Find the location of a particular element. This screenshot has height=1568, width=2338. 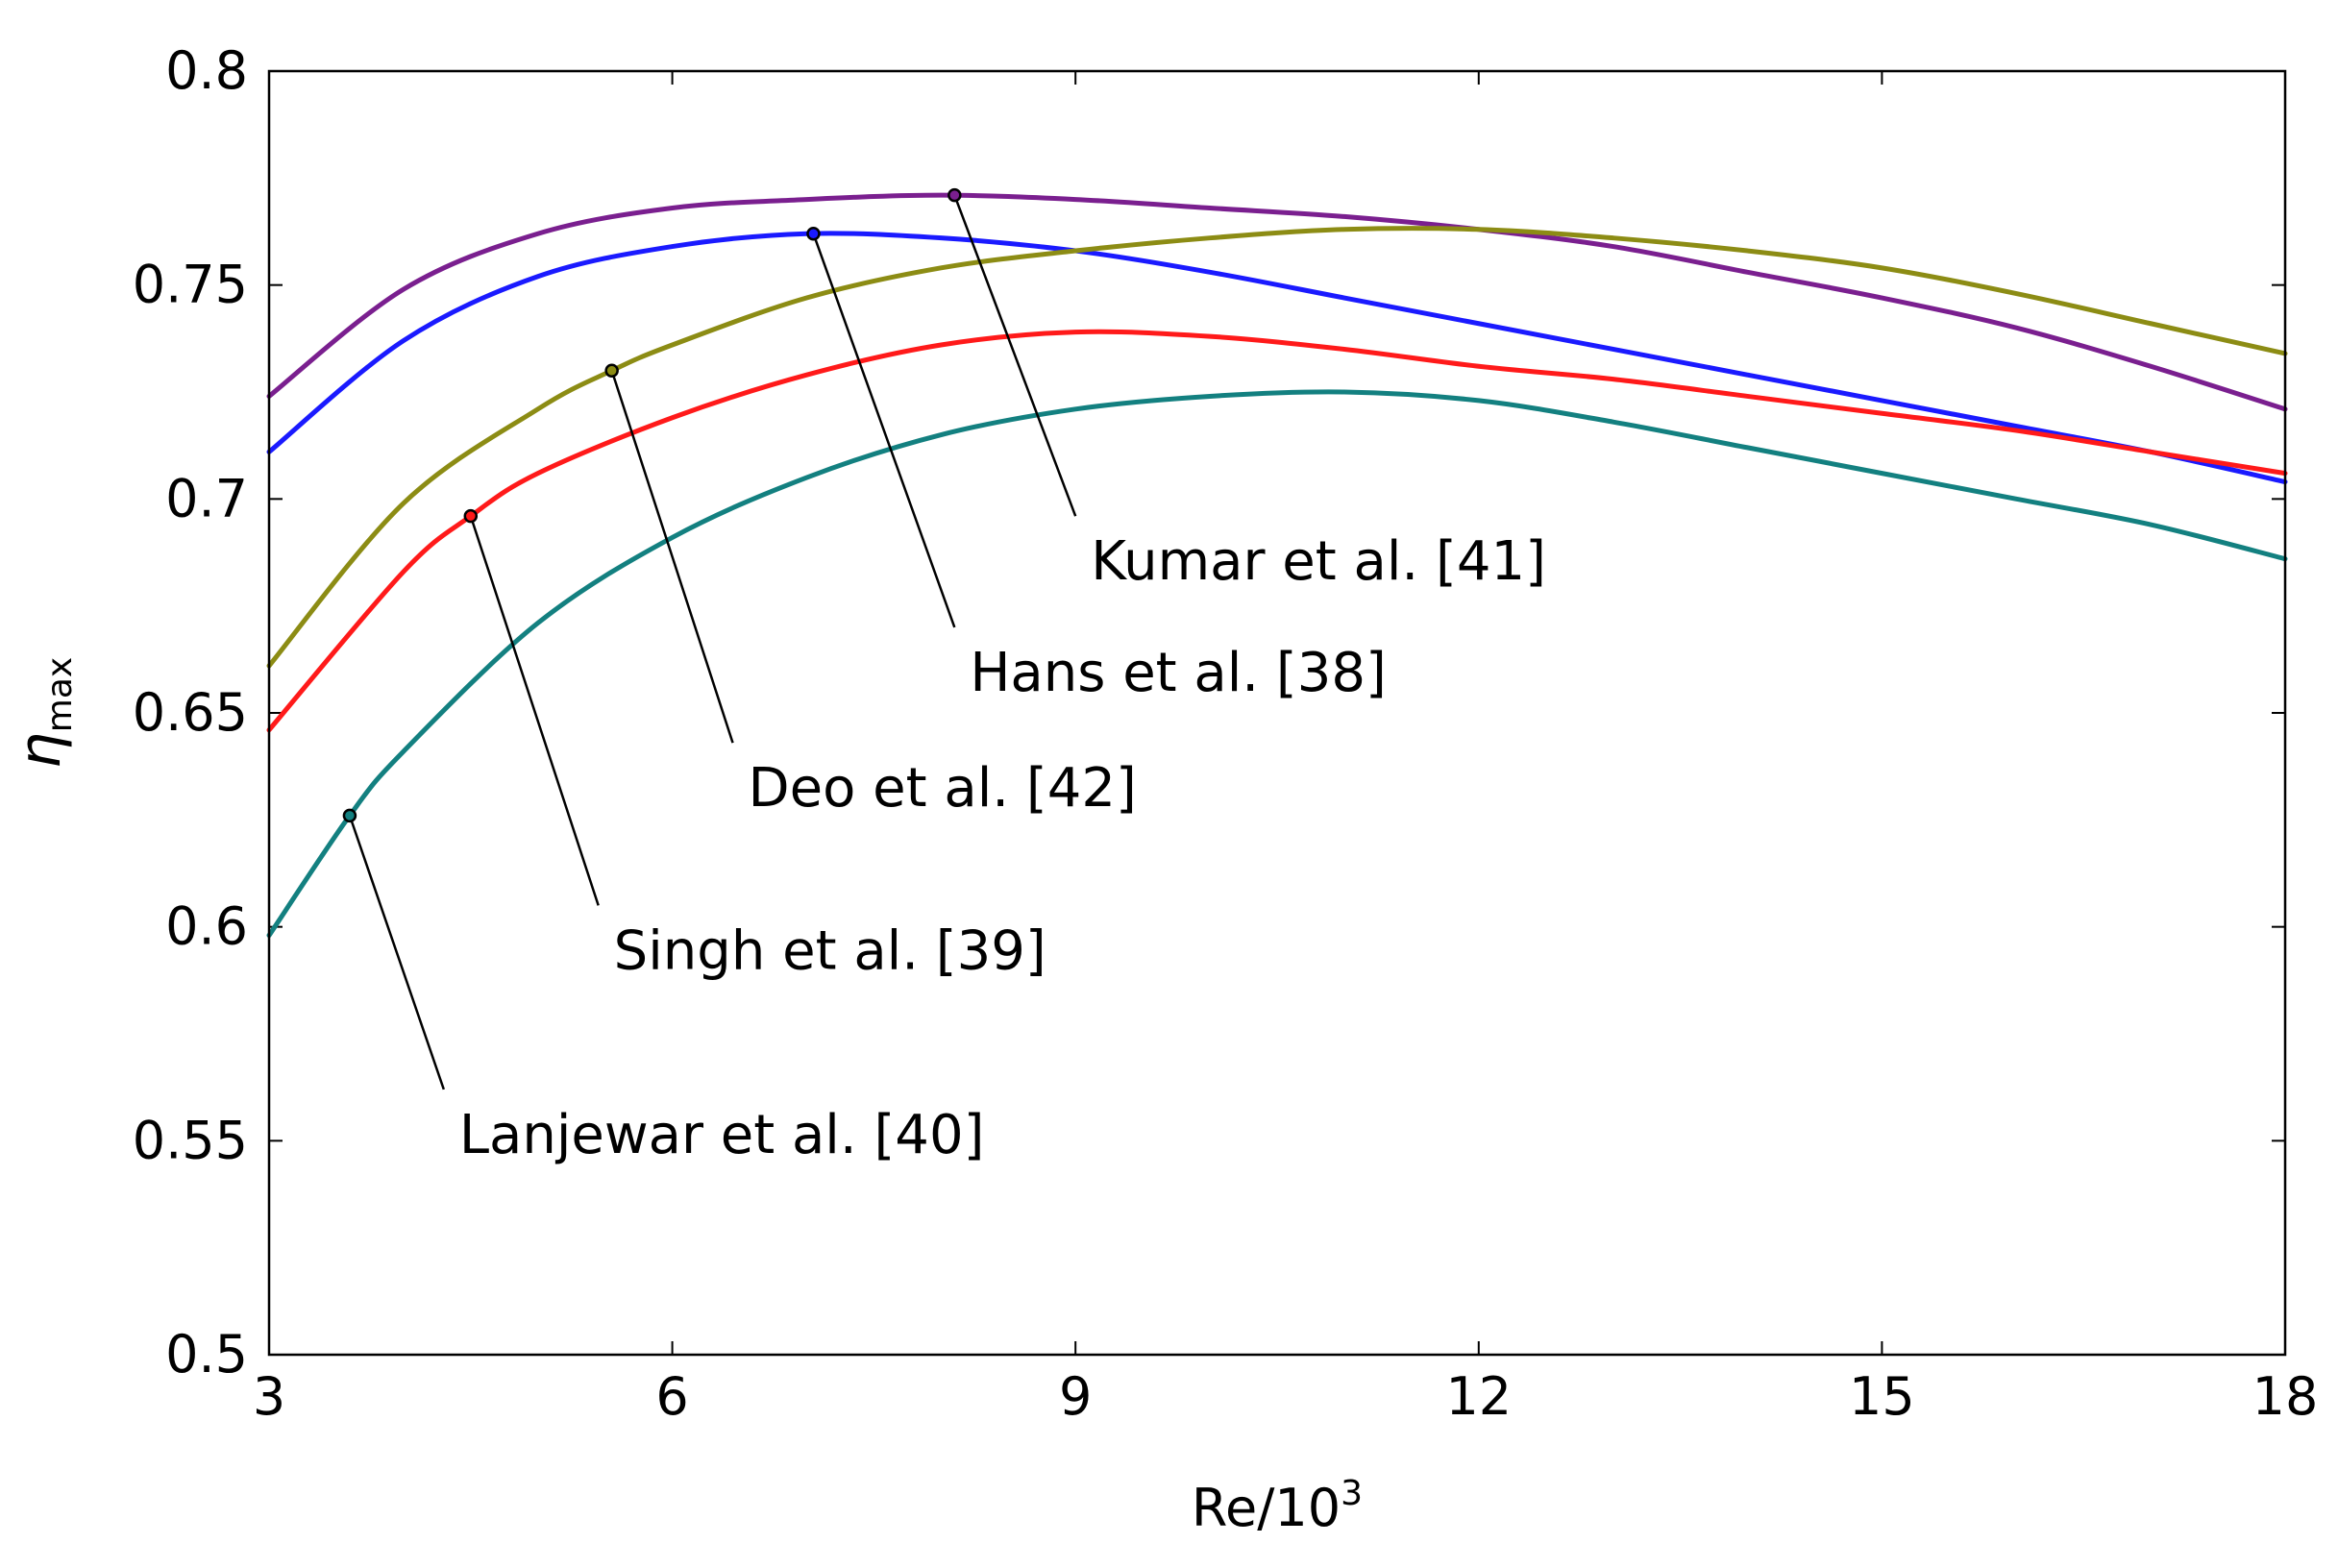

x-axis-title-superscript: 3 is located at coordinates (1352, 1493).